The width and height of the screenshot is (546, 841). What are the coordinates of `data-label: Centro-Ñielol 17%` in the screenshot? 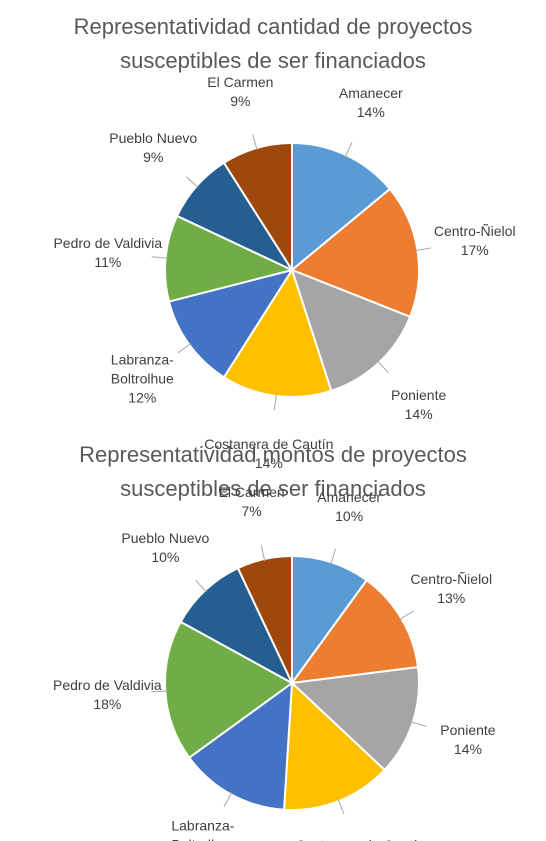 It's located at (475, 241).